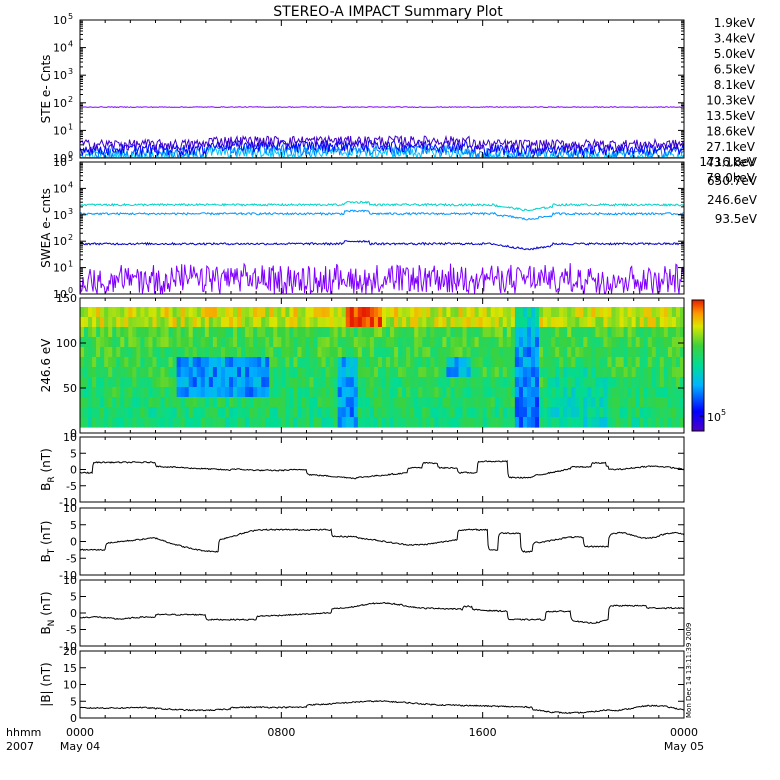 The image size is (780, 780). I want to click on ste-legend-entry: 18.6keV, so click(731, 132).